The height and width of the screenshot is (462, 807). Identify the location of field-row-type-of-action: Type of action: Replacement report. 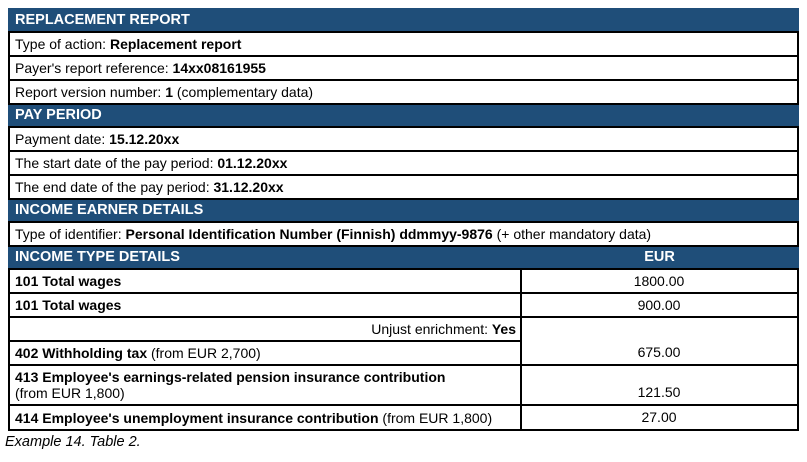
(403, 44).